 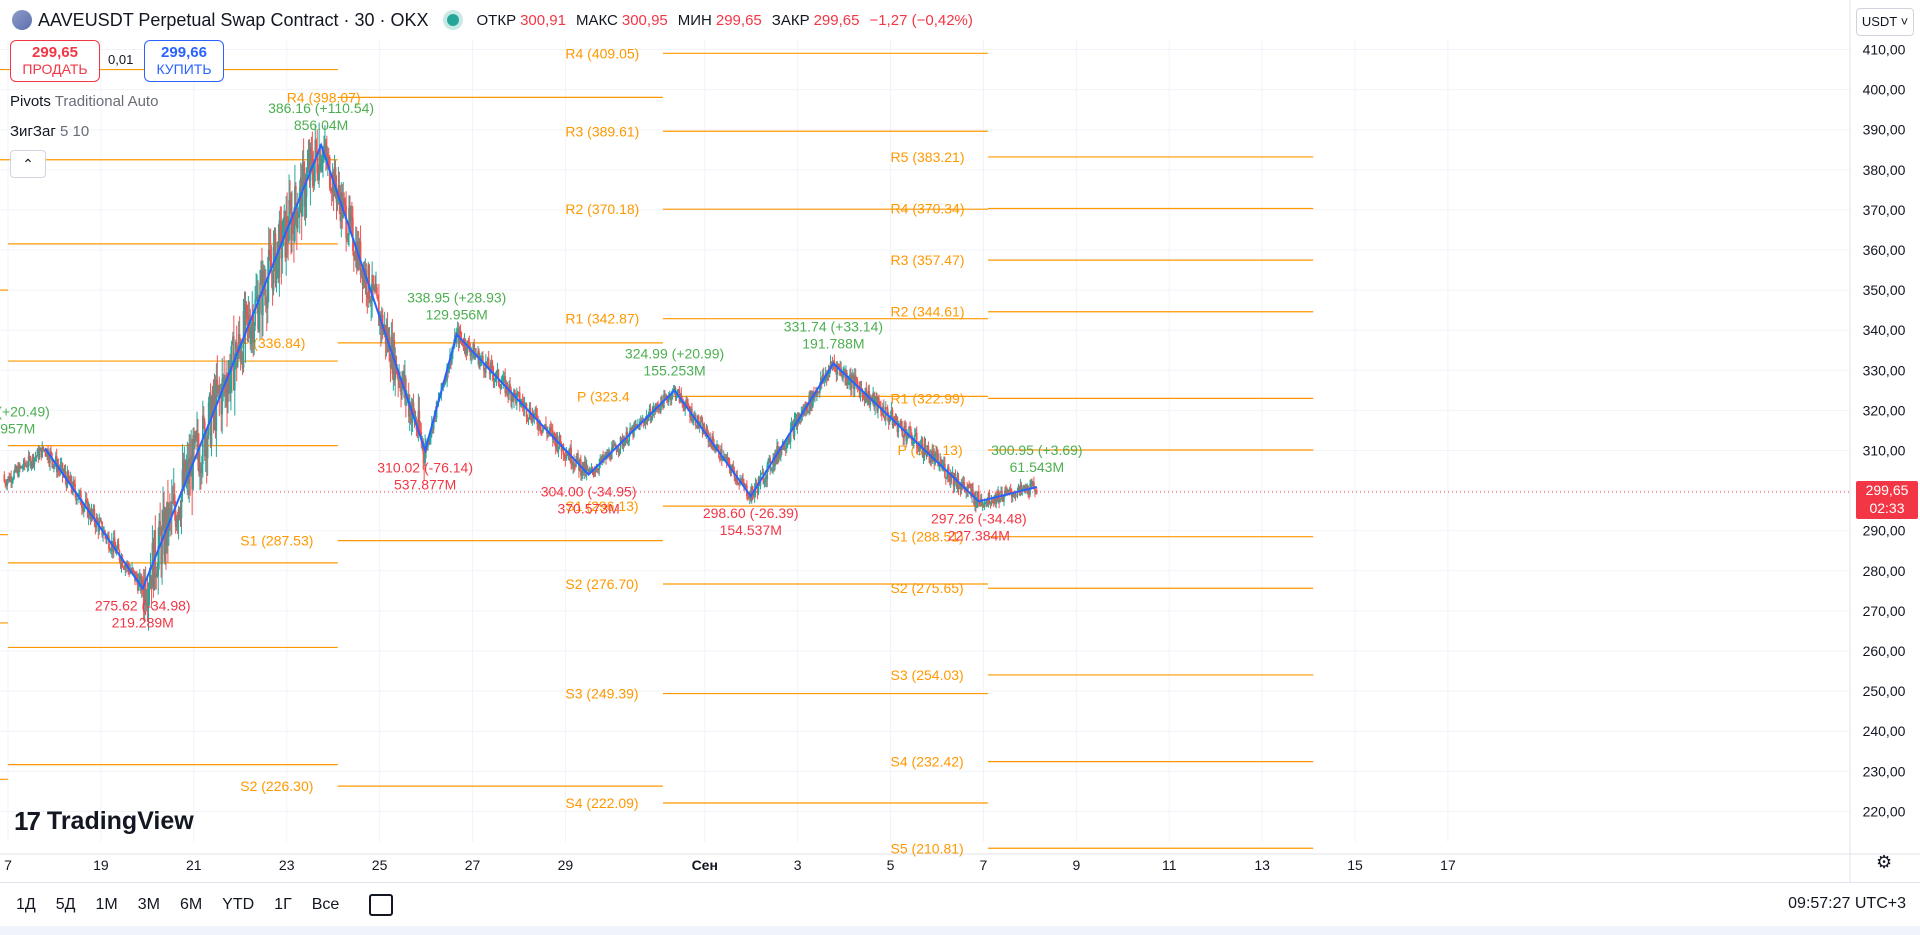 I want to click on buy-button: 299,66 КУПИТЬ, so click(x=184, y=61).